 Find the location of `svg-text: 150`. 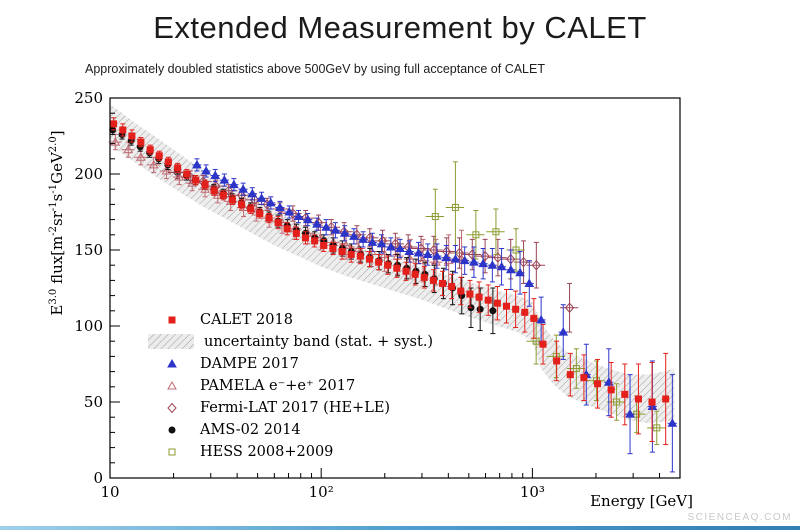

svg-text: 150 is located at coordinates (88, 250).